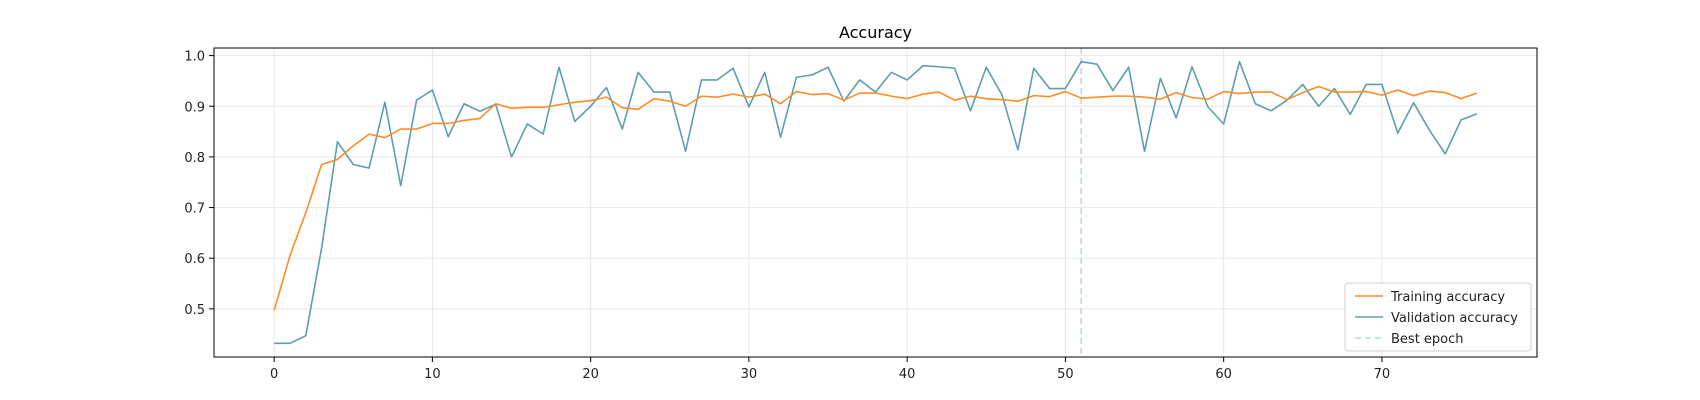 The image size is (1700, 400). Describe the element at coordinates (1454, 318) in the screenshot. I see `legend-label: Validation accuracy` at that location.